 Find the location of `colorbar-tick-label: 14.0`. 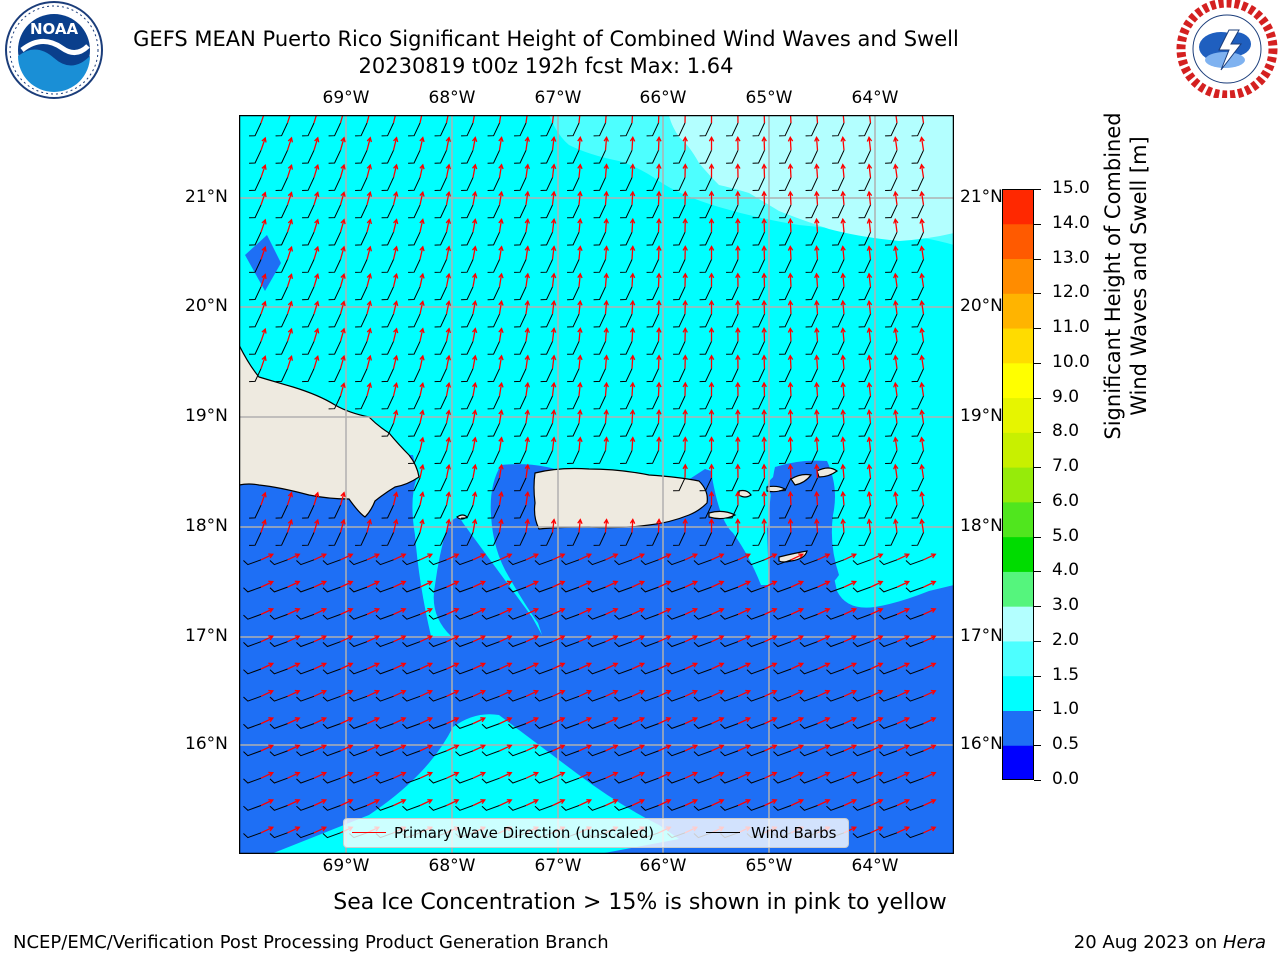

colorbar-tick-label: 14.0 is located at coordinates (1071, 222).